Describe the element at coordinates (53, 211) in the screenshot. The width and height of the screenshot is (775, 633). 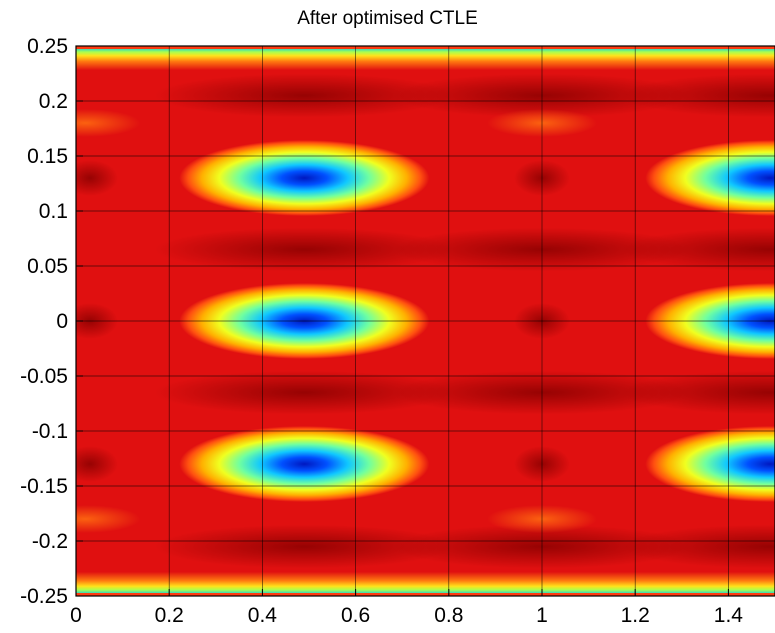
I see `y-tick-label: 0.1` at that location.